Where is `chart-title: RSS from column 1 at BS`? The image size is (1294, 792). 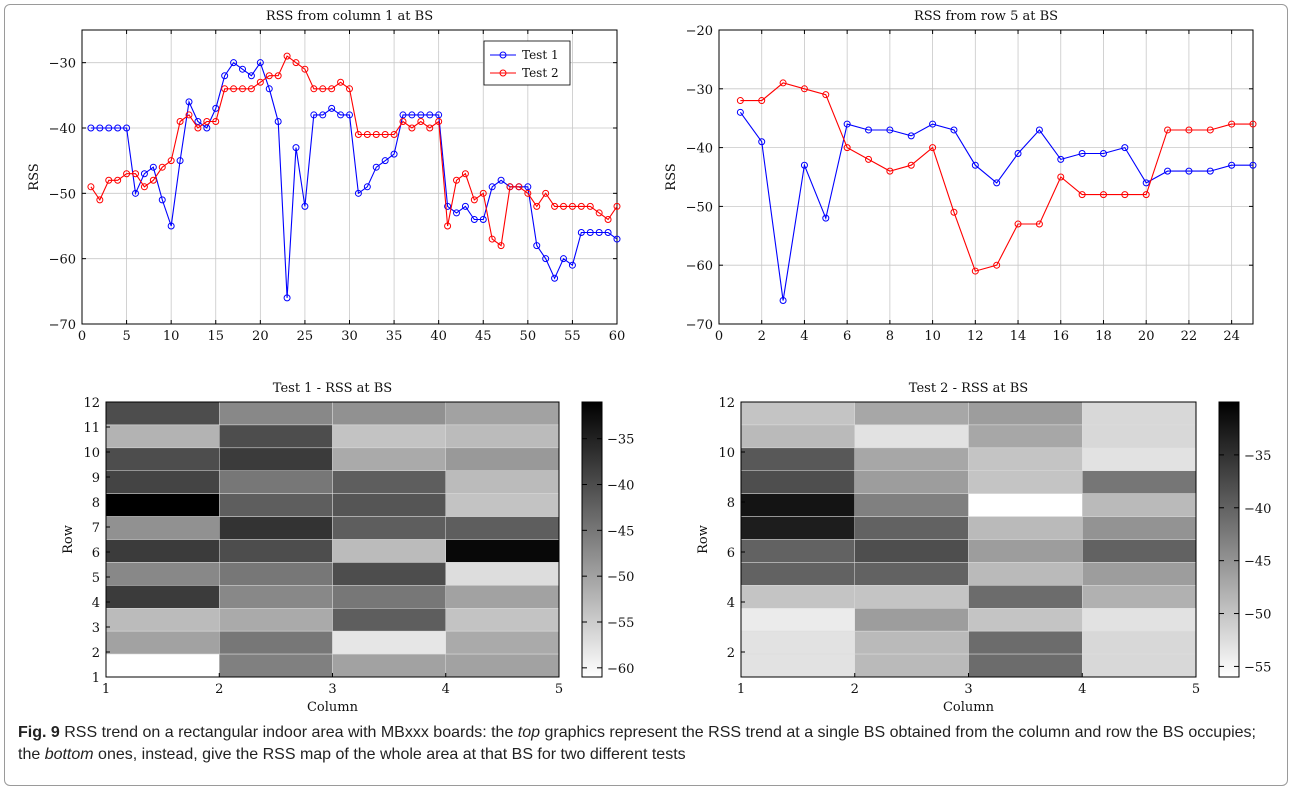 chart-title: RSS from column 1 at BS is located at coordinates (349, 16).